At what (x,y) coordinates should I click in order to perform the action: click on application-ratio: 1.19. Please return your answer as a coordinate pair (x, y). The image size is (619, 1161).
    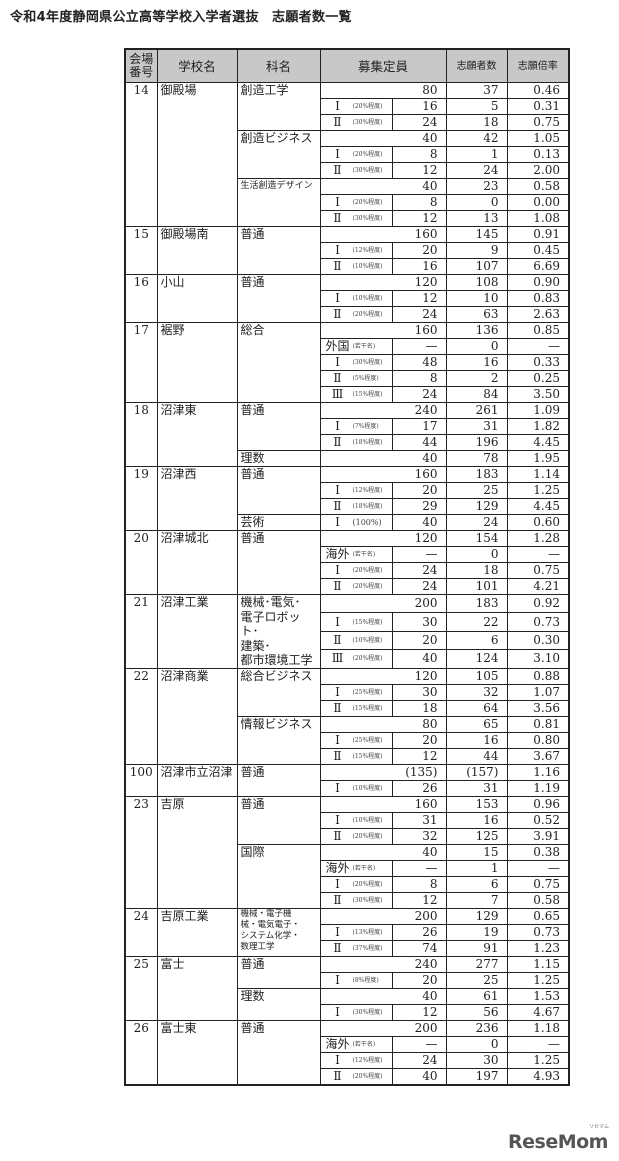
    Looking at the image, I should click on (538, 788).